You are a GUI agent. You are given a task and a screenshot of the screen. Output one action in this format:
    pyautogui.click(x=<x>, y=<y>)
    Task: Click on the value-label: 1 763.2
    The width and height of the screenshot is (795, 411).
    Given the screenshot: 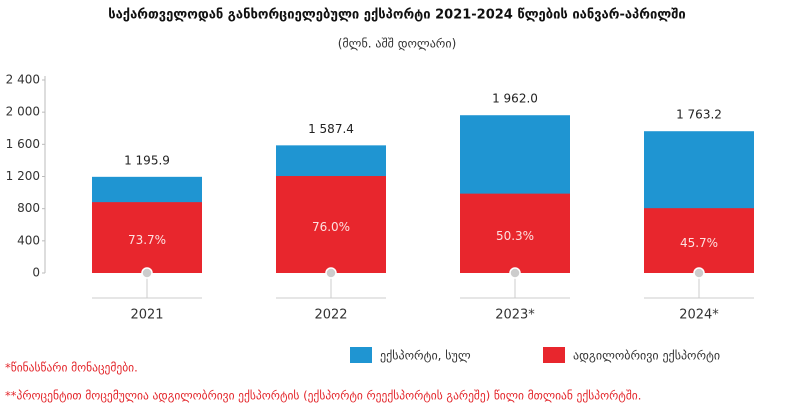 What is the action you would take?
    pyautogui.click(x=699, y=115)
    